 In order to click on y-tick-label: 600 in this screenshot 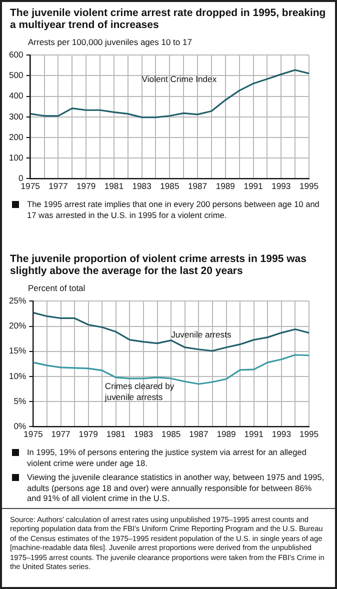, I will do `click(16, 55)`.